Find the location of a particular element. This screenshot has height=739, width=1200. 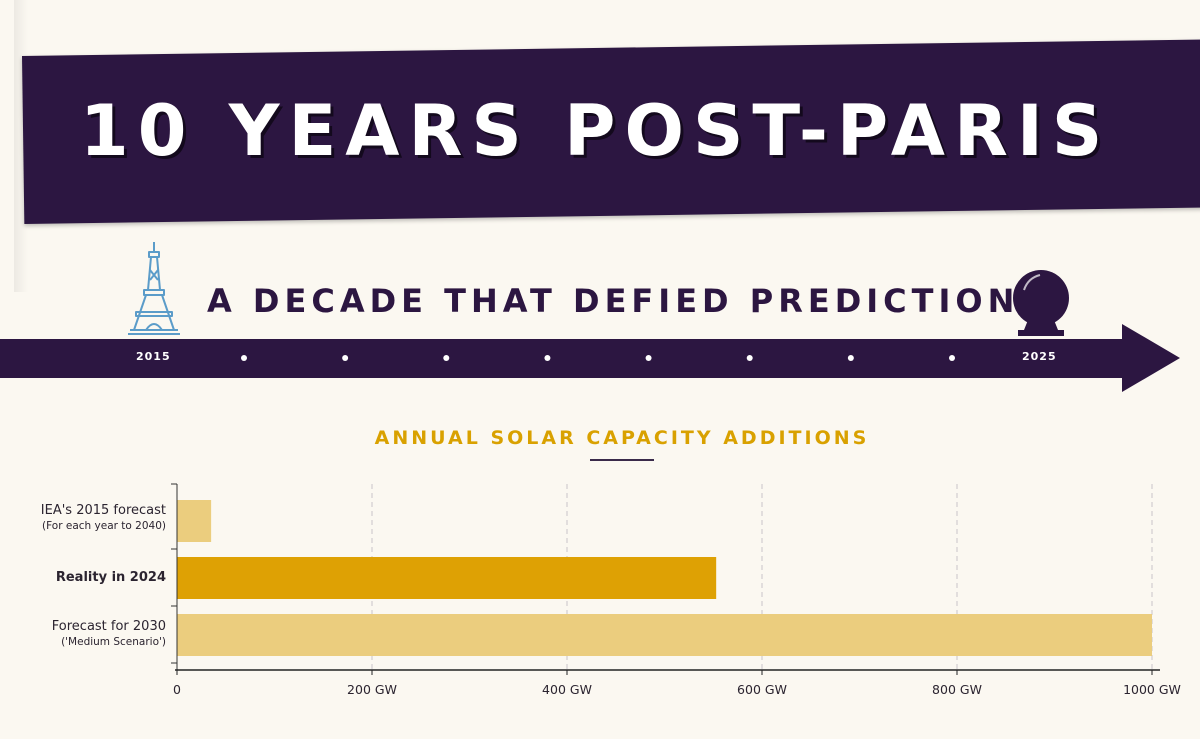

category-label-2: Forecast for 2030 ('Medium Scenario') is located at coordinates (109, 634).